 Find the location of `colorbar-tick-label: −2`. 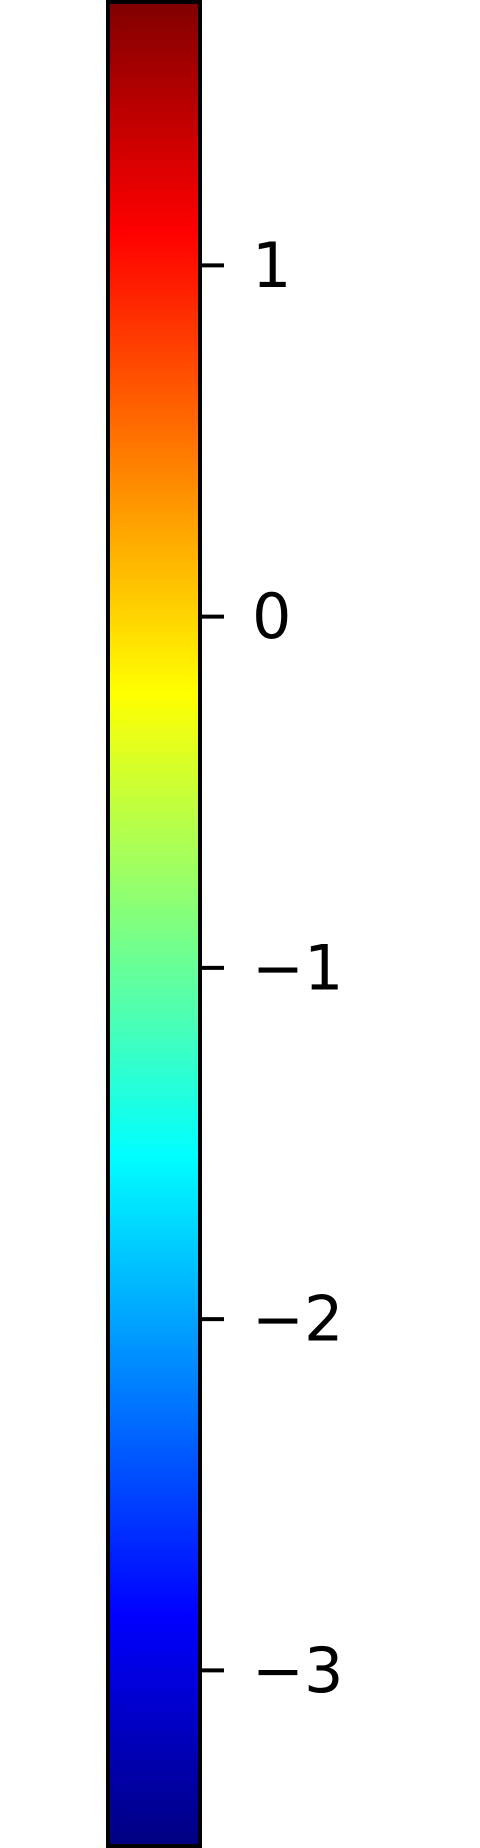

colorbar-tick-label: −2 is located at coordinates (297, 1319).